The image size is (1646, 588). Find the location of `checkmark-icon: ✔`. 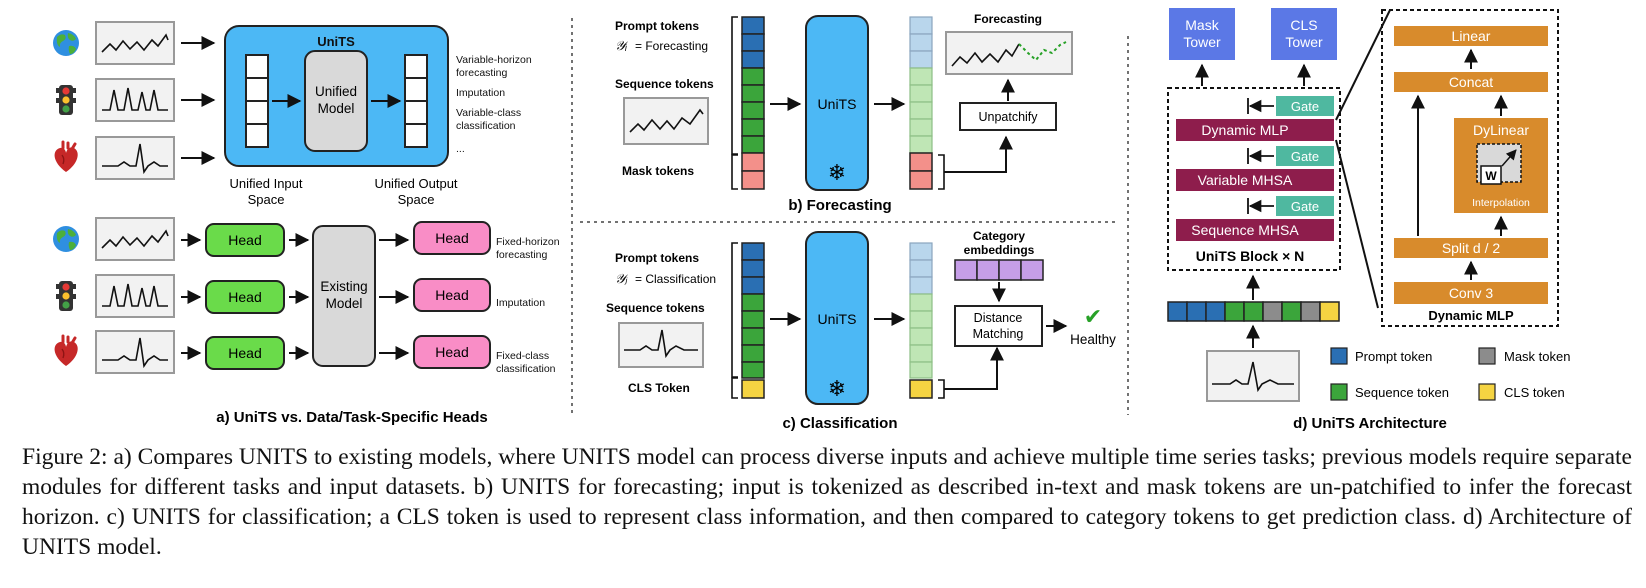

checkmark-icon: ✔ is located at coordinates (1093, 316).